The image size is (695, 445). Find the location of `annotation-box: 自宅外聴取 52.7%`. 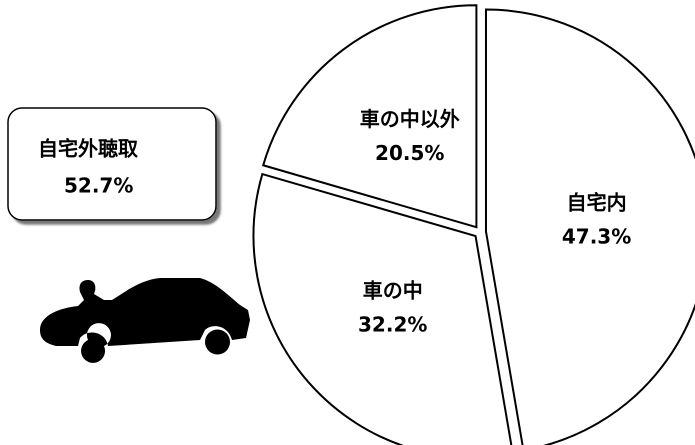

annotation-box: 自宅外聴取 52.7% is located at coordinates (112, 164).